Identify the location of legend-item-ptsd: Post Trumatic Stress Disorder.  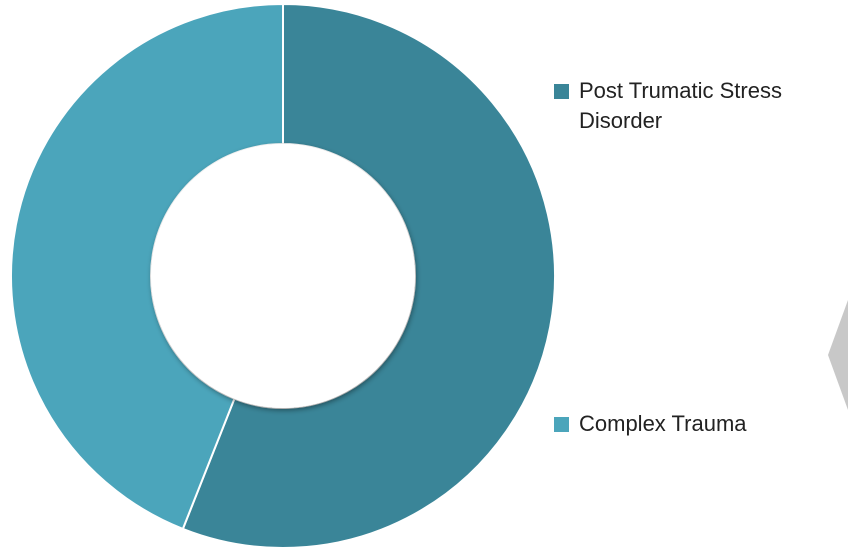
(701, 106).